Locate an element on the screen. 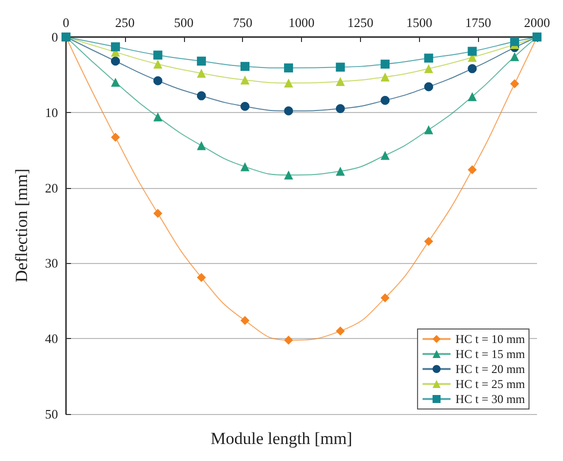  x-tick-label: 1250 is located at coordinates (360, 22).